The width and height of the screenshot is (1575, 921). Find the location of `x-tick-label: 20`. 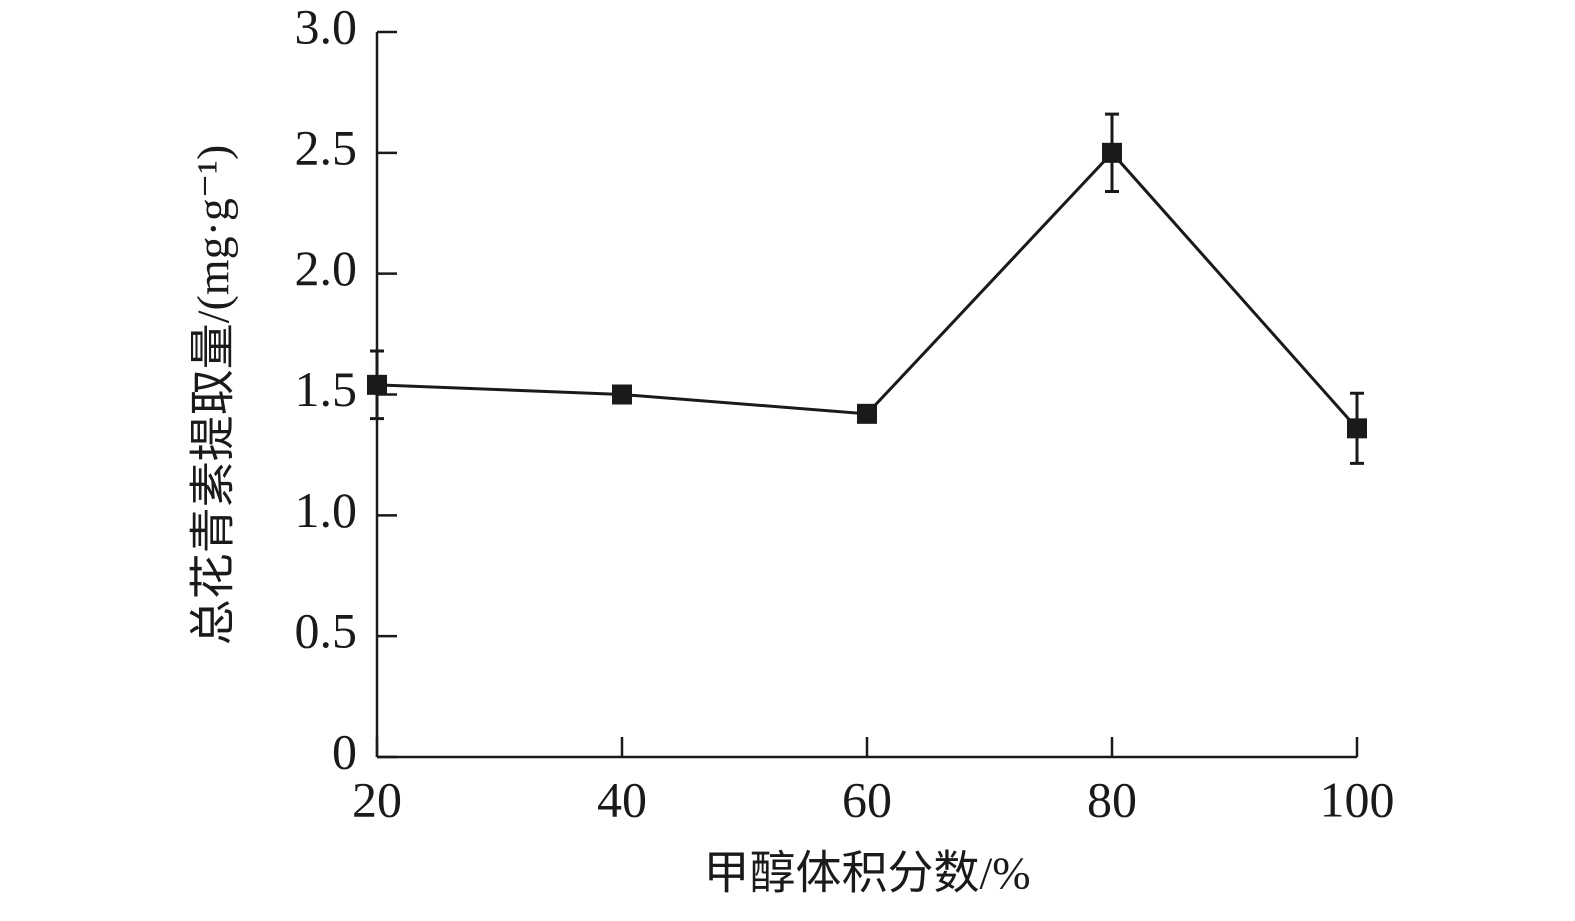

x-tick-label: 20 is located at coordinates (377, 799).